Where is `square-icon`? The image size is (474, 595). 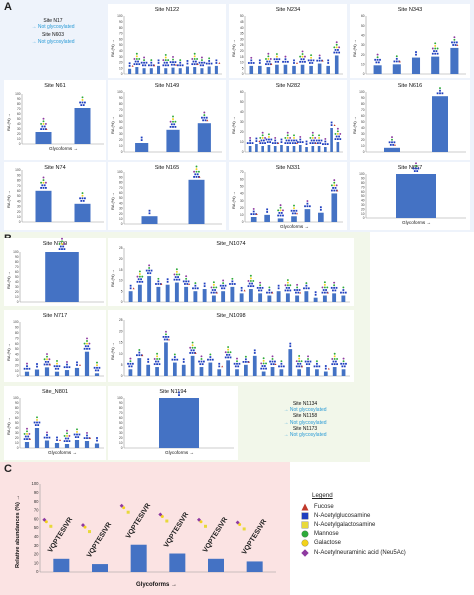 square-icon is located at coordinates (305, 516).